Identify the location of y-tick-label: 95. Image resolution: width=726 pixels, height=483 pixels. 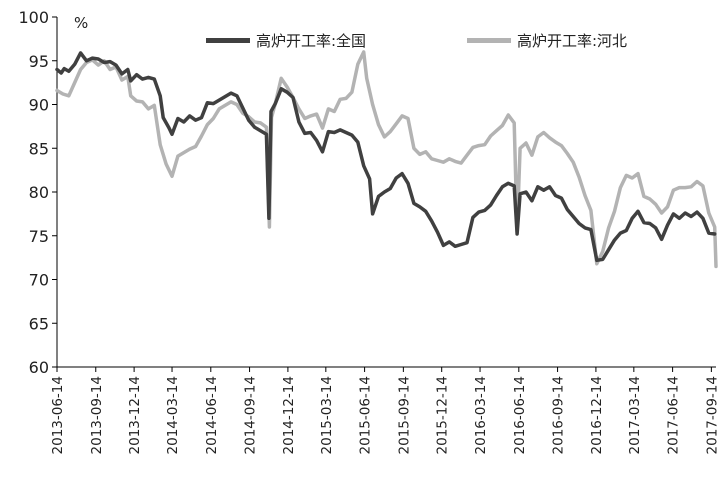
(39, 61).